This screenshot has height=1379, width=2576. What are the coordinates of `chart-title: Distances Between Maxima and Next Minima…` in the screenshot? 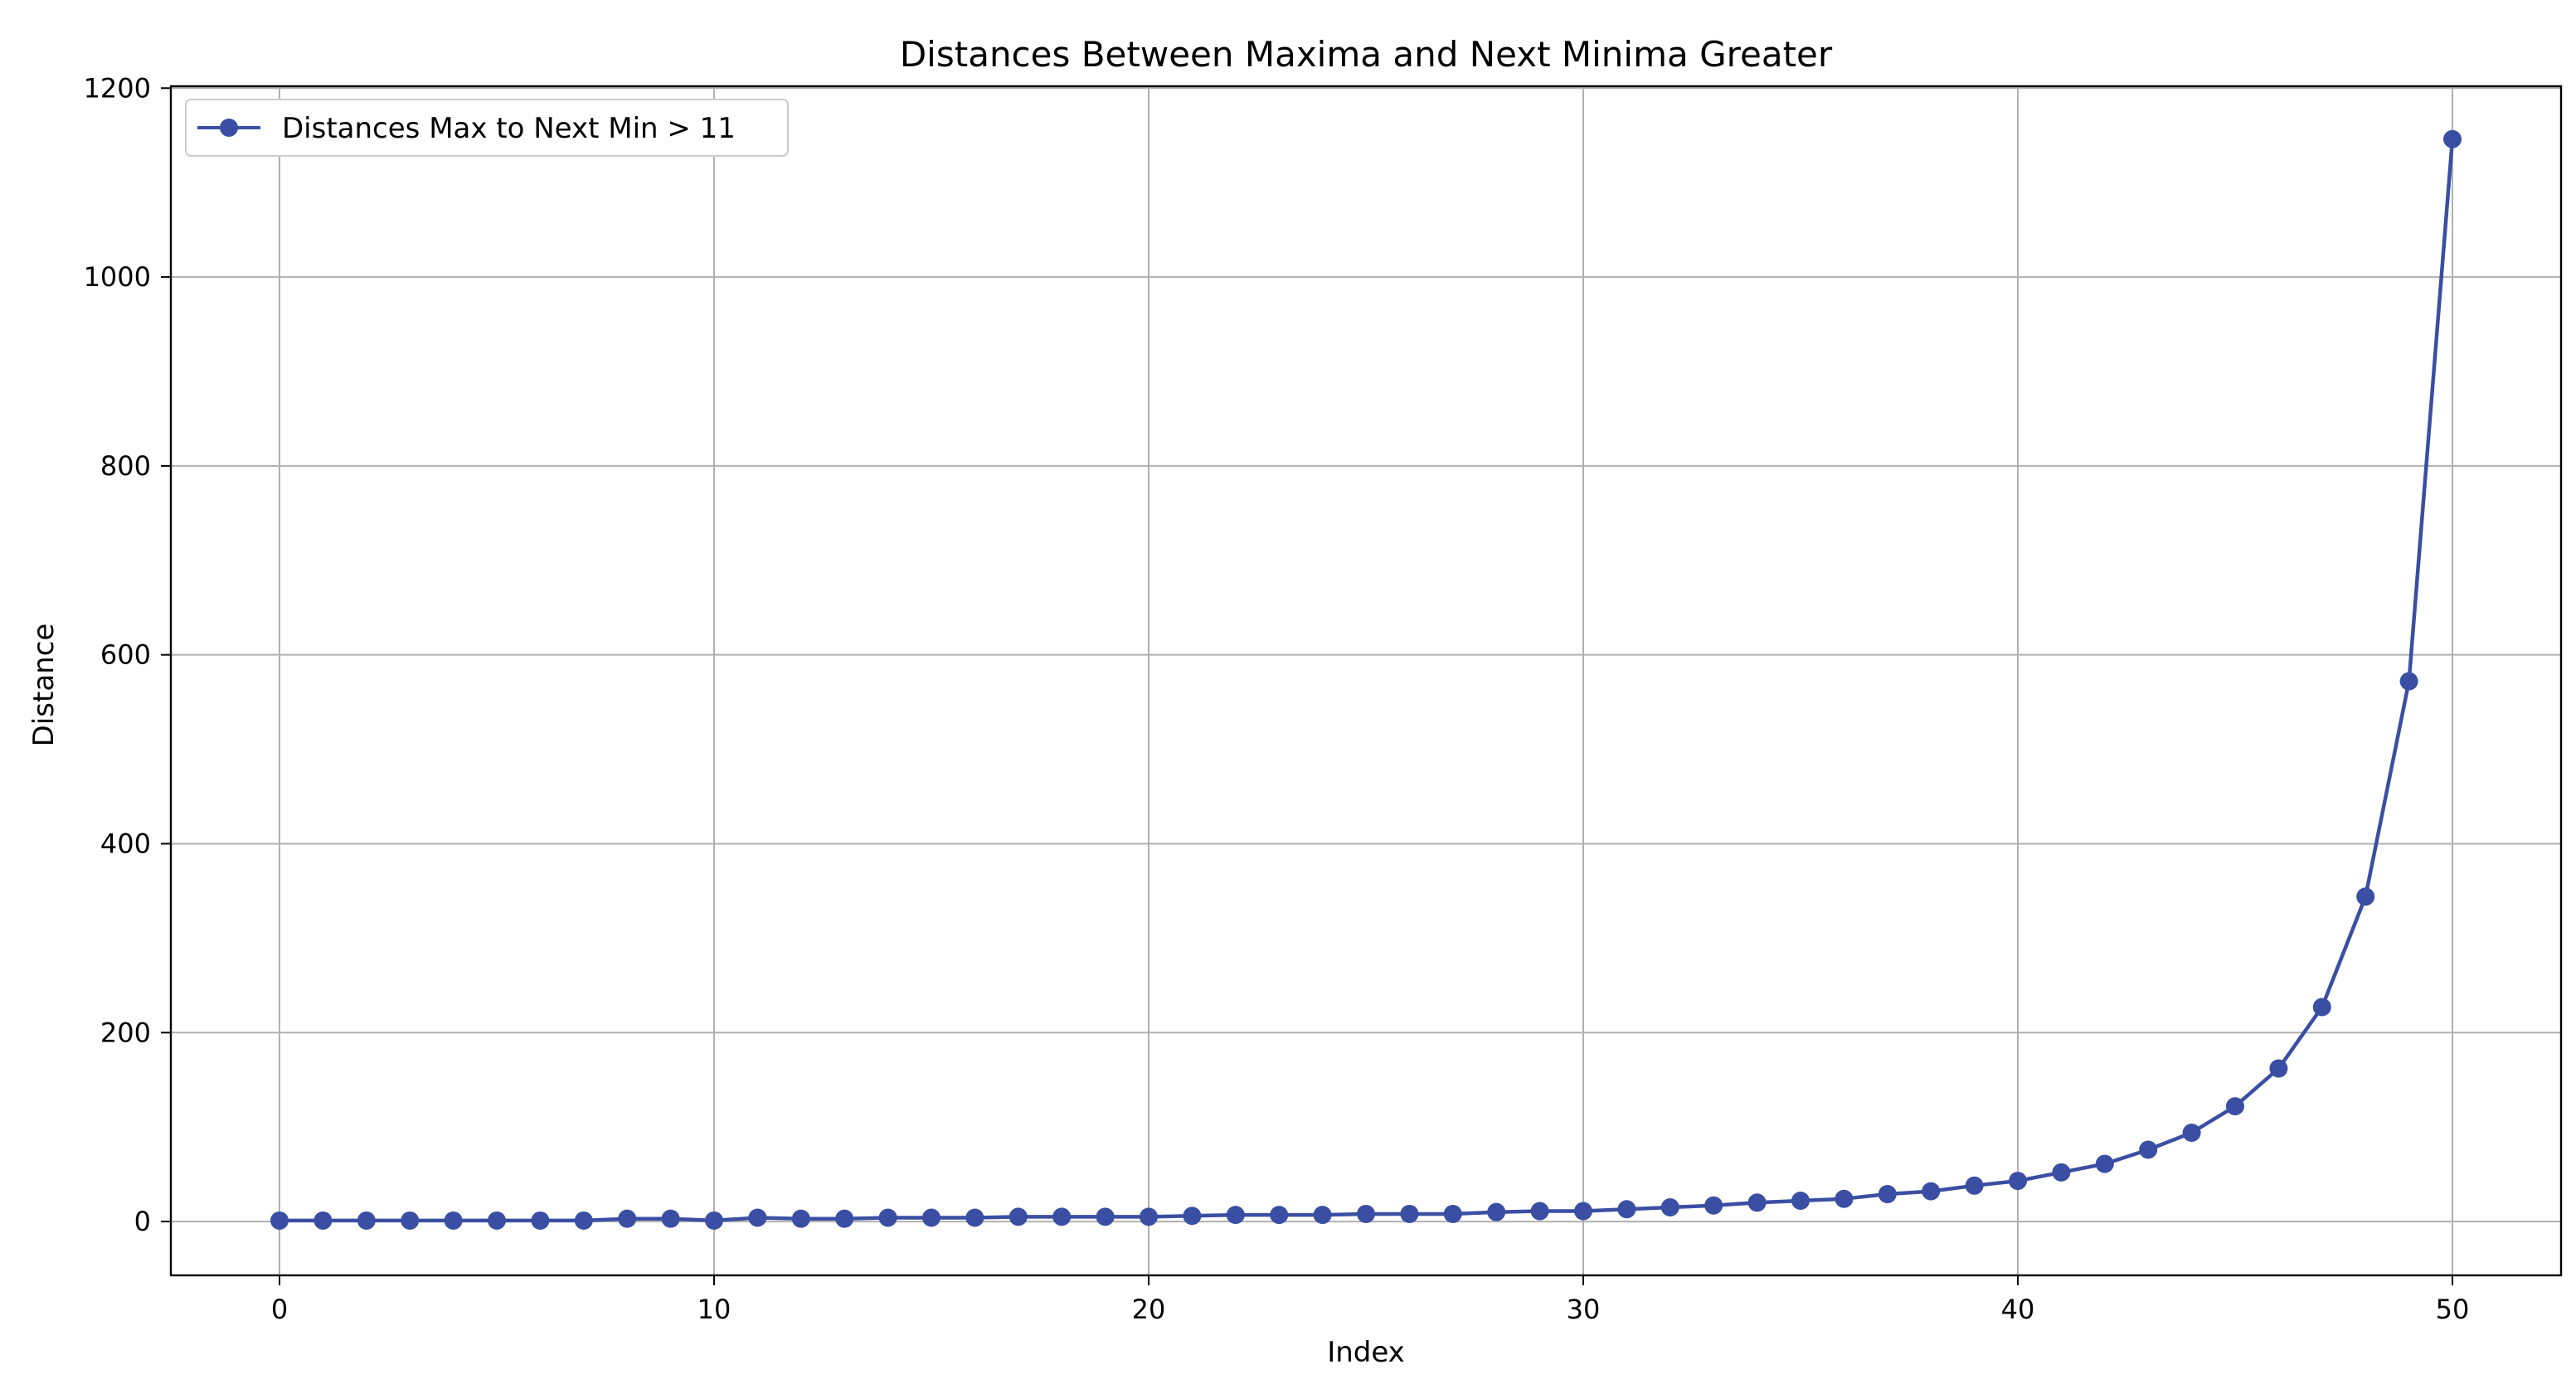 It's located at (1367, 54).